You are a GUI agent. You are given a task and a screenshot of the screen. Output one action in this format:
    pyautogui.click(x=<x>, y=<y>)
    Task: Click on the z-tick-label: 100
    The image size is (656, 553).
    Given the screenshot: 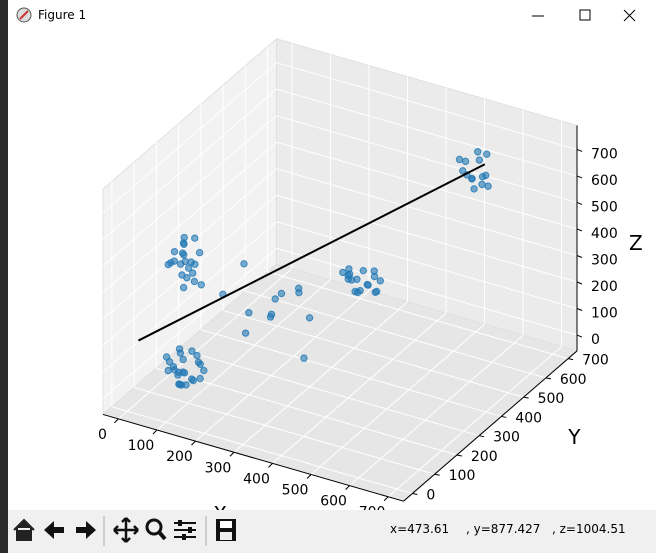 What is the action you would take?
    pyautogui.click(x=604, y=314)
    